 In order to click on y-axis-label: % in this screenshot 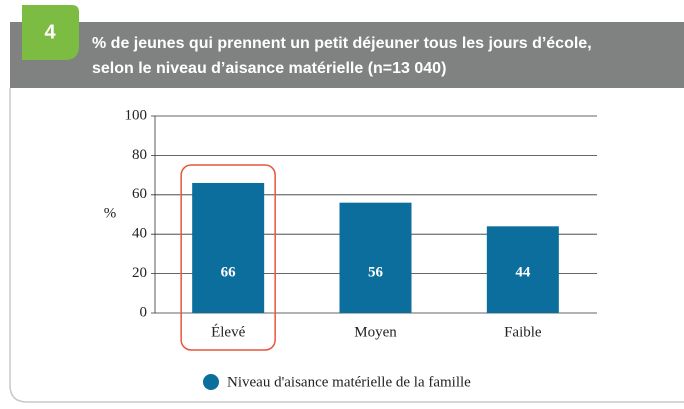, I will do `click(110, 213)`.